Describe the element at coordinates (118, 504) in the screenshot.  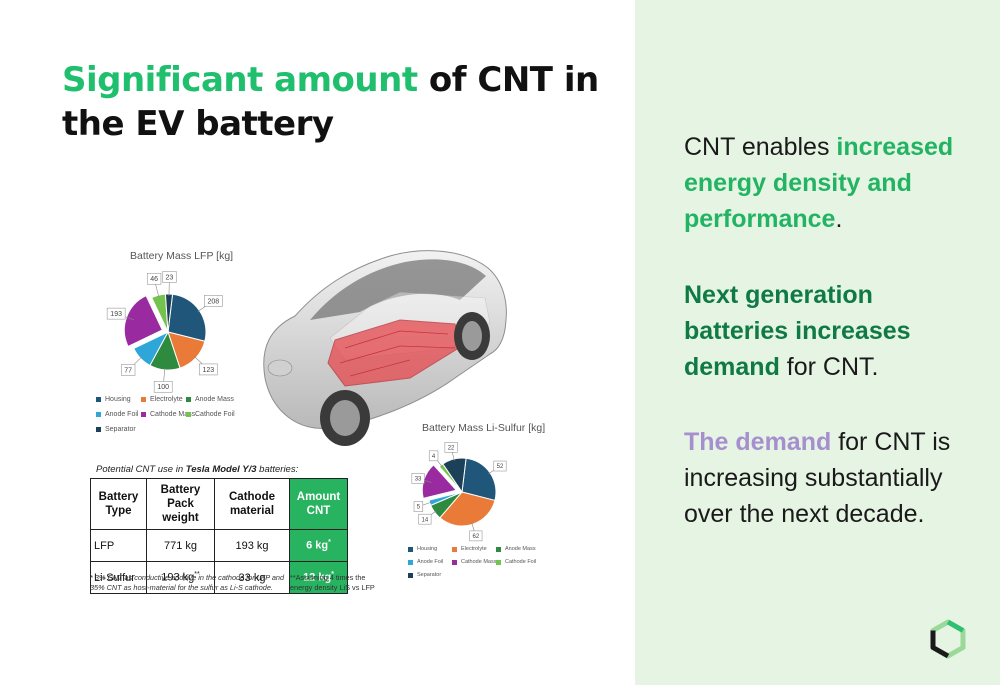
I see `header-battery-type: Battery Type` at that location.